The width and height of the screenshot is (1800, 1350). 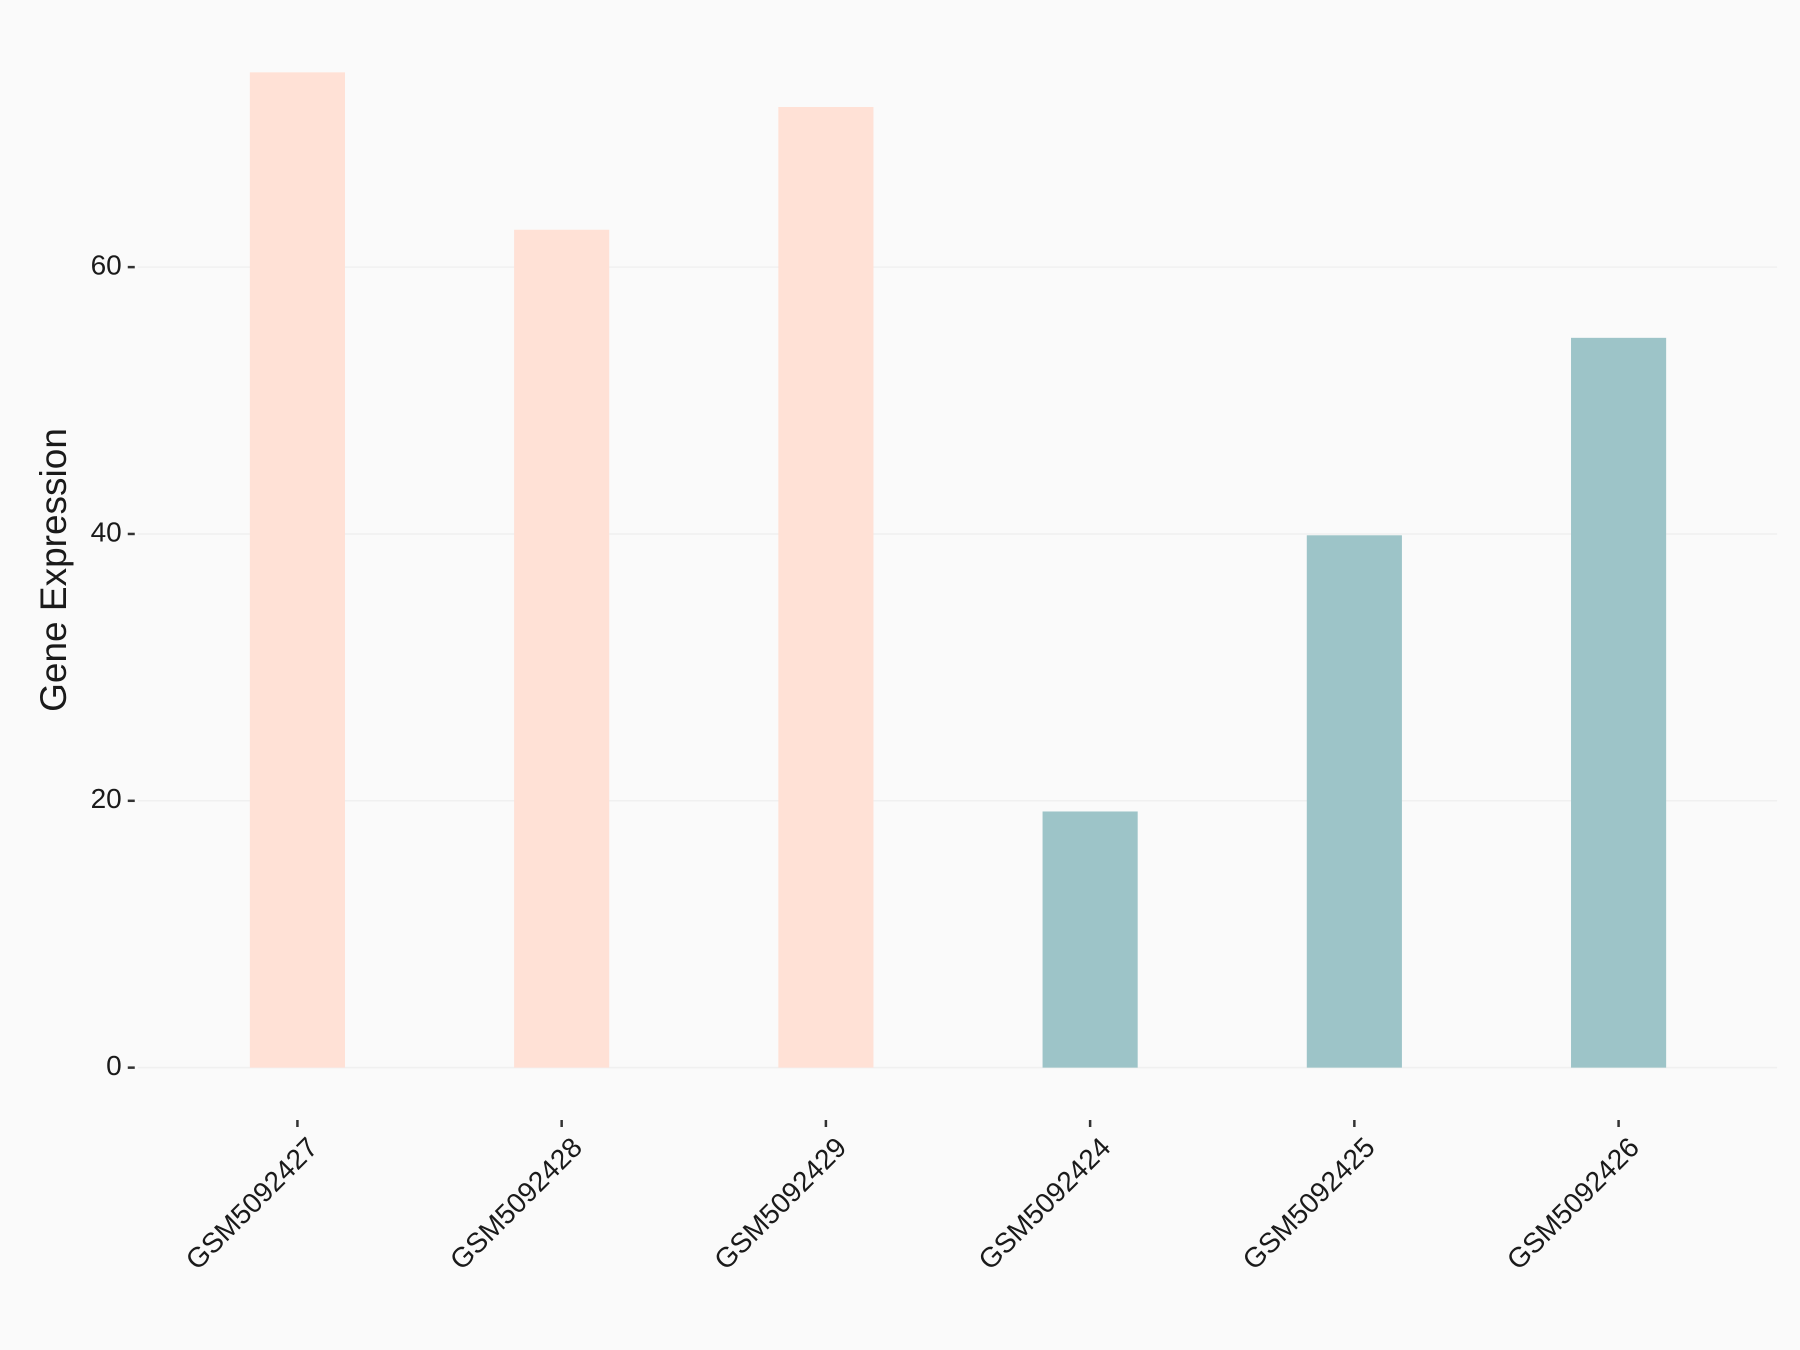 What do you see at coordinates (106, 265) in the screenshot?
I see `y-tick-label: 60` at bounding box center [106, 265].